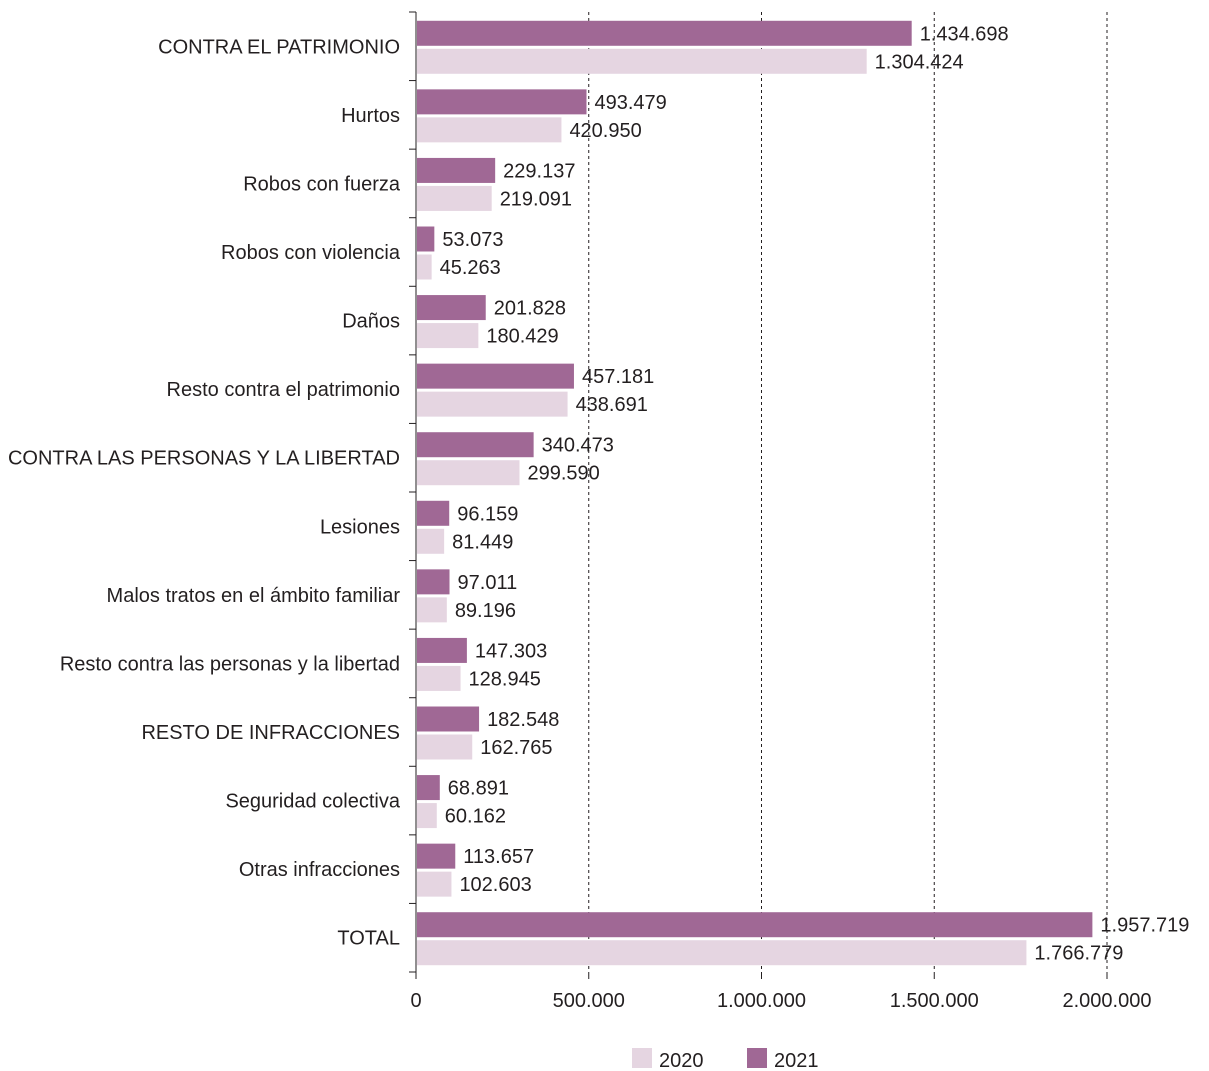  I want to click on value-label-2021: 1.434.698, so click(964, 34).